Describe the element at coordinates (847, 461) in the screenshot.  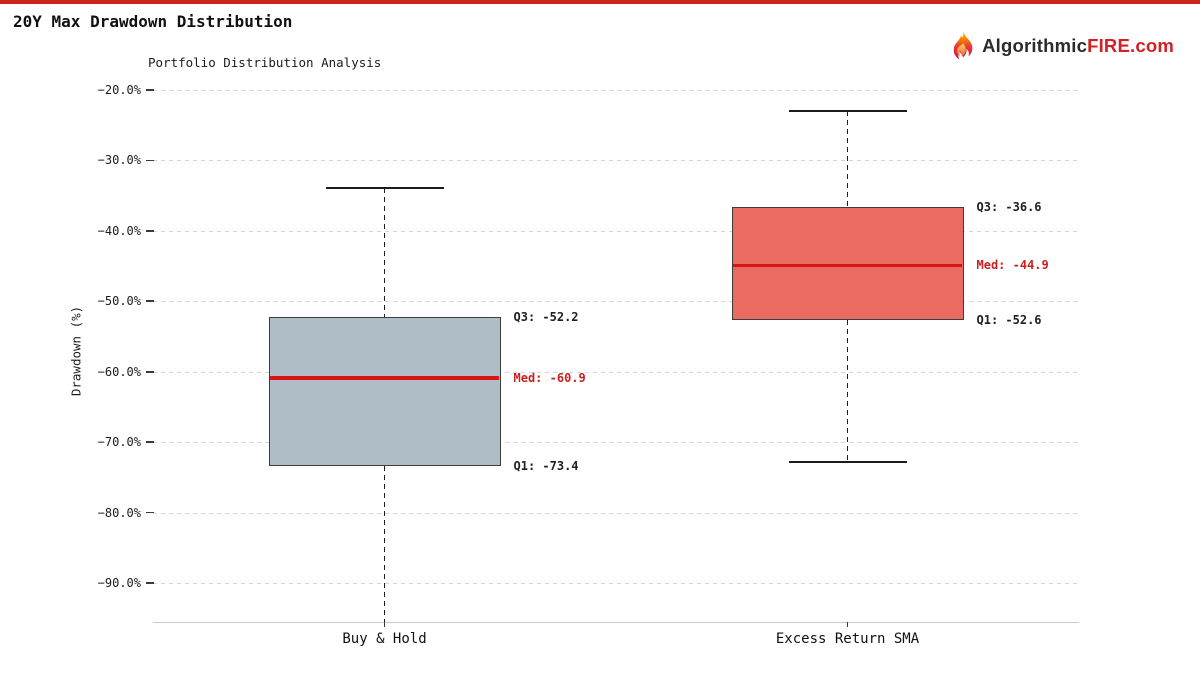
I see `lower-whisker-cap` at that location.